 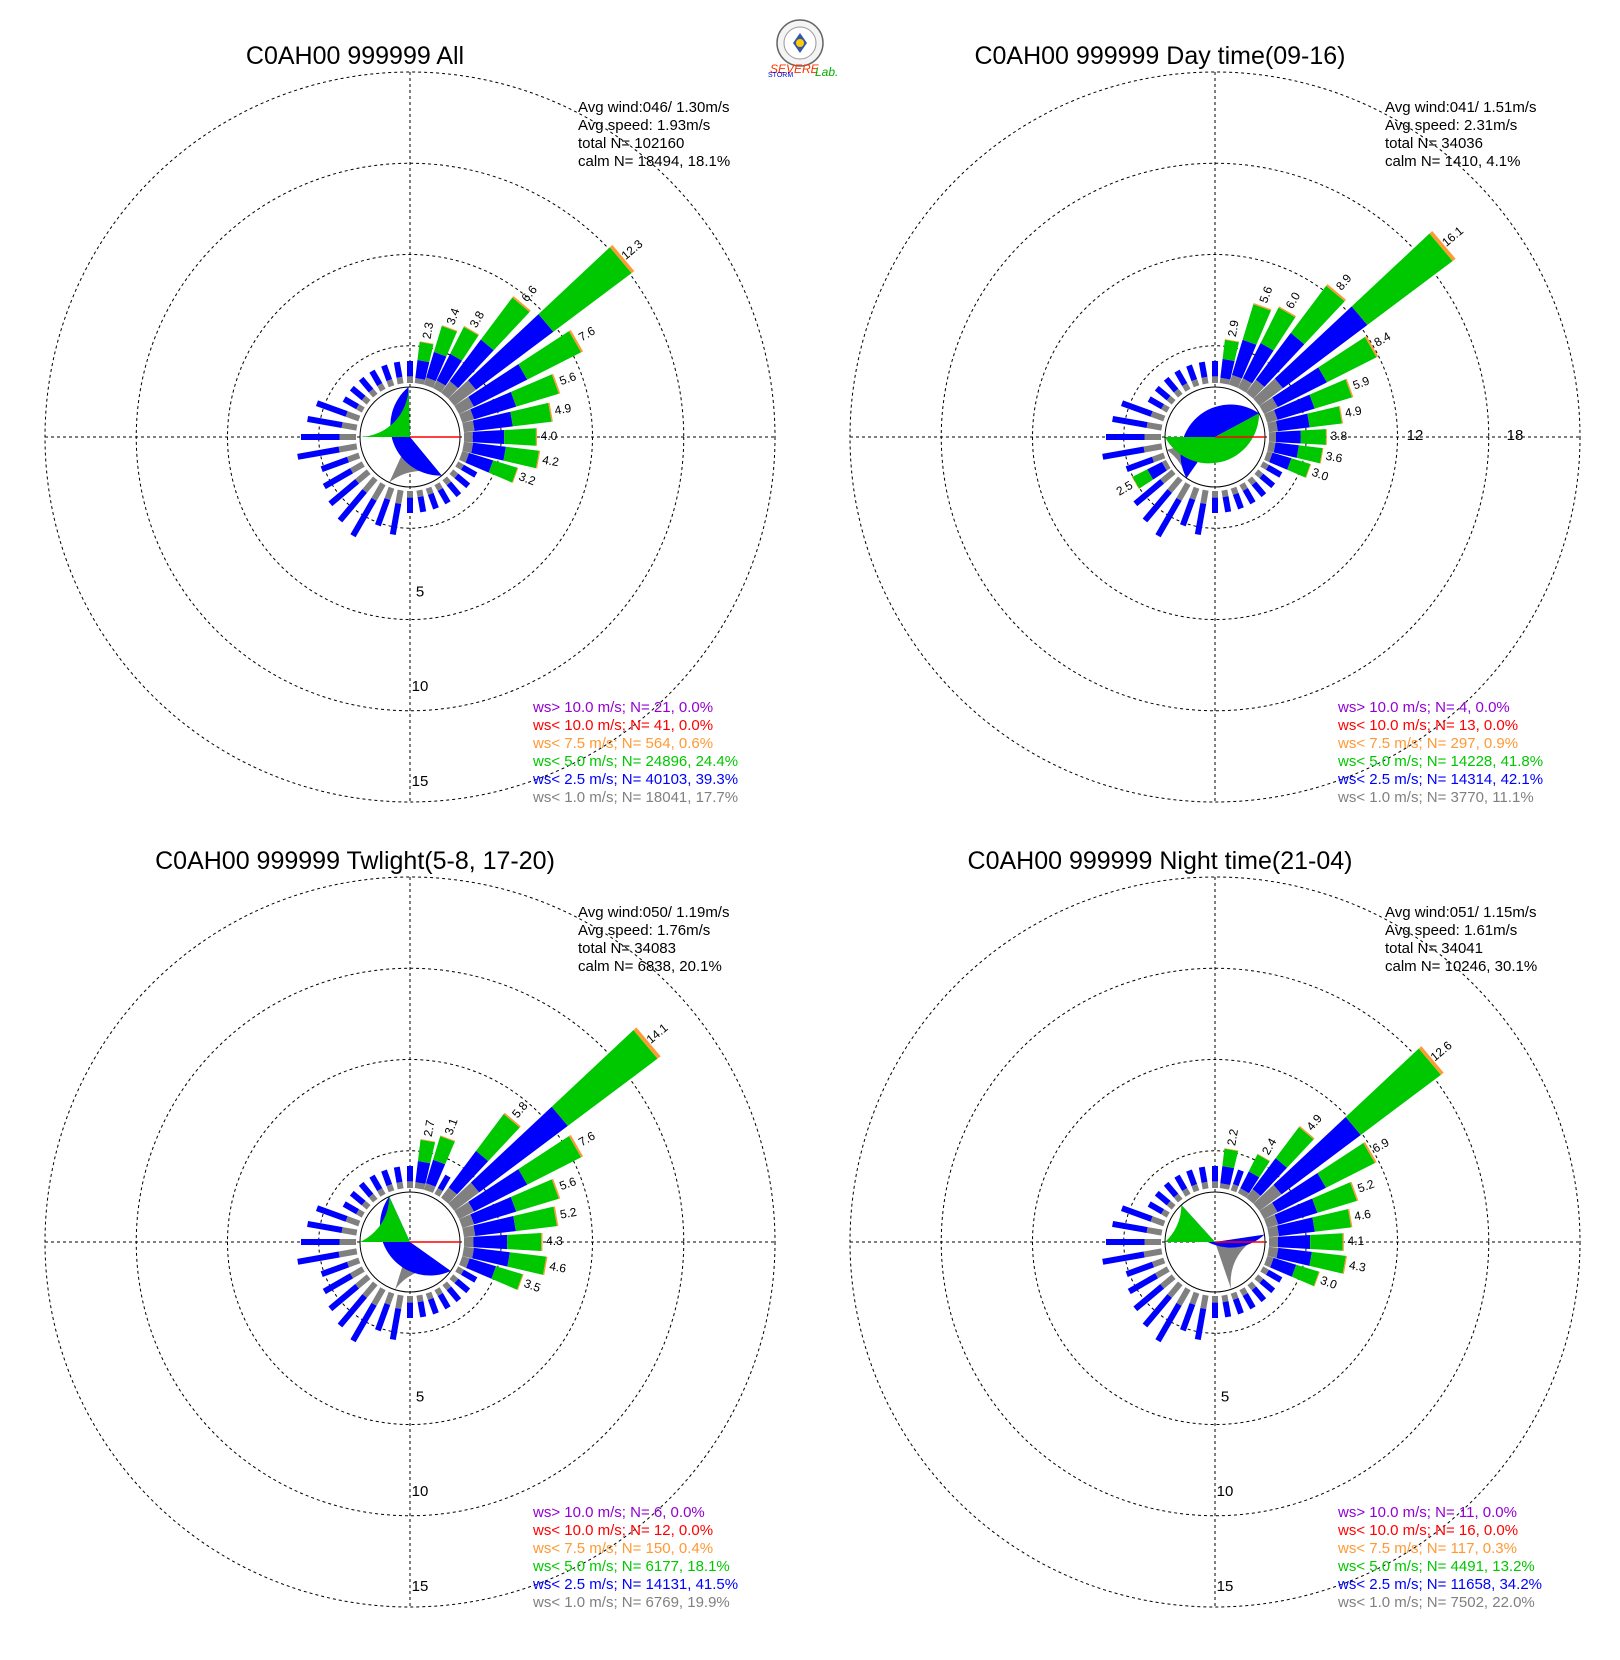 I want to click on petal-label: 6.9, so click(x=1381, y=1145).